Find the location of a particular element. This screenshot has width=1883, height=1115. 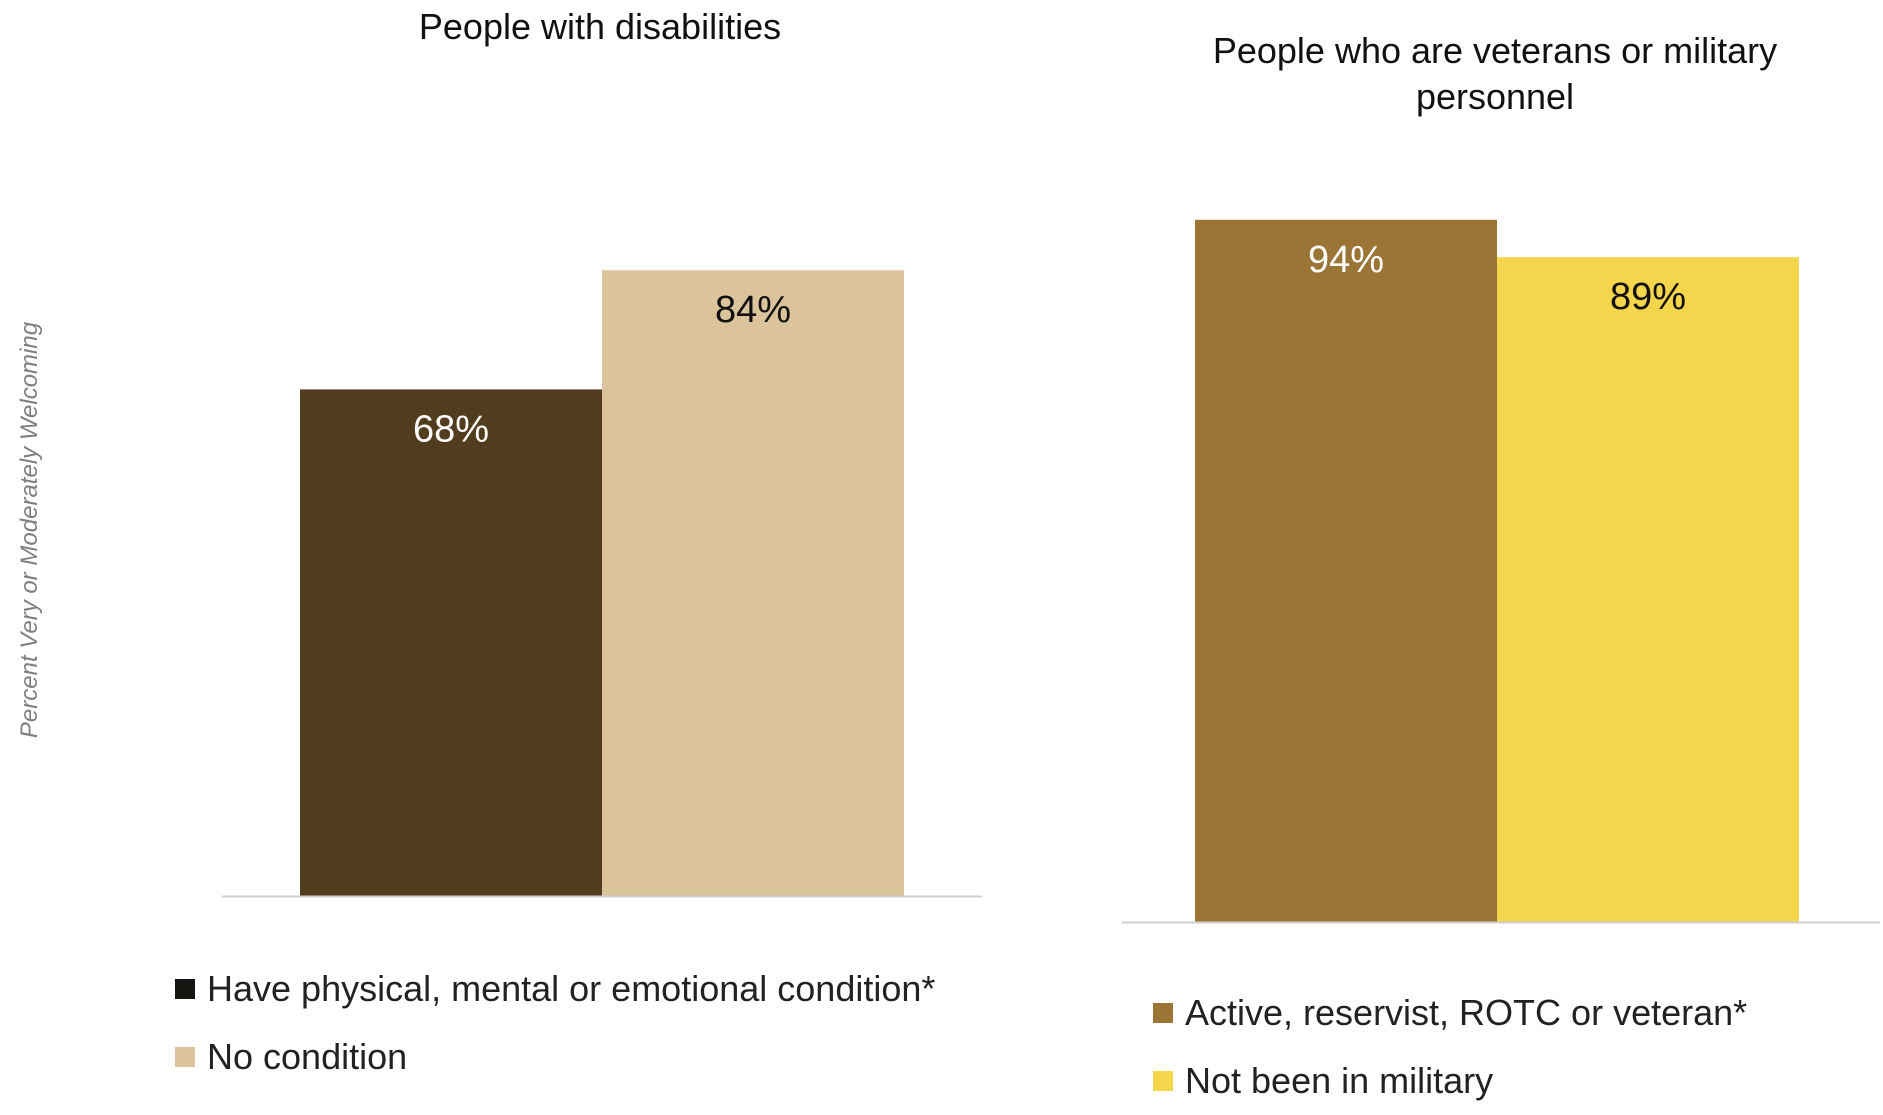

legend-item: Not been in military is located at coordinates (1450, 1081).